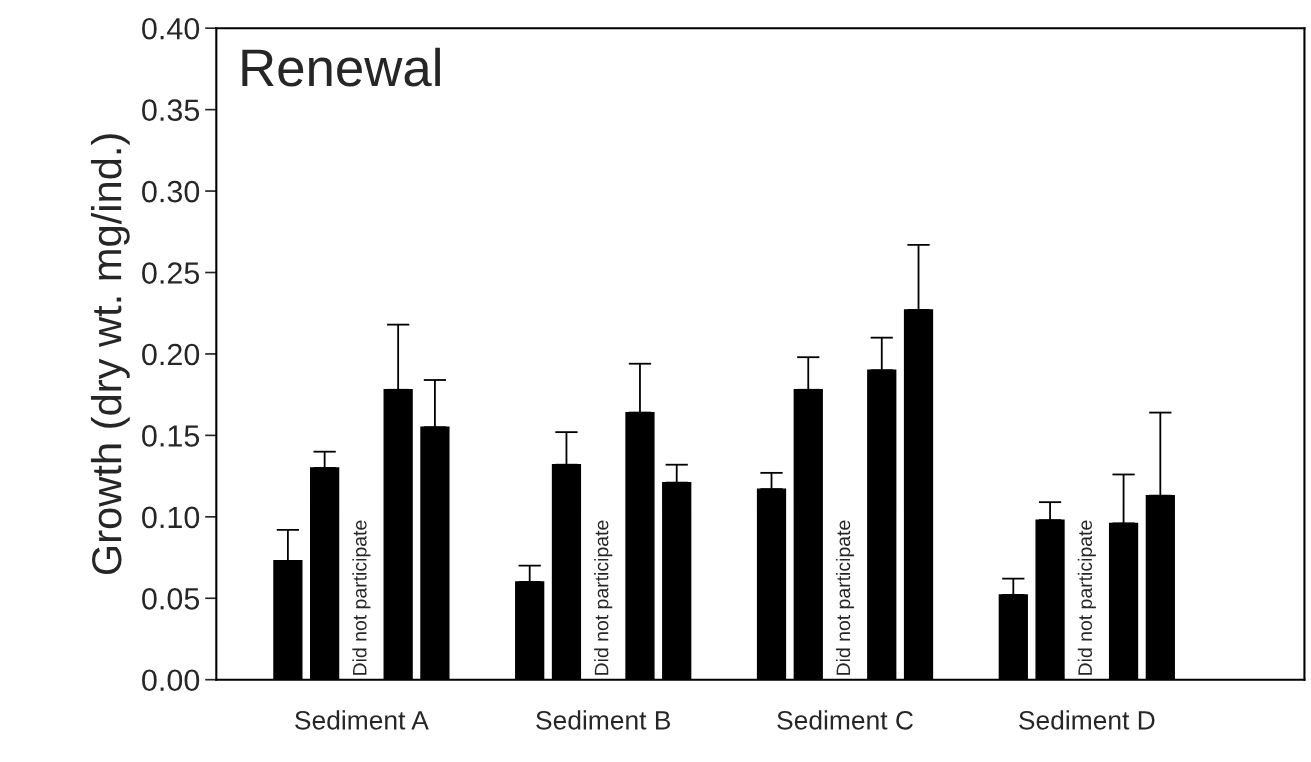 This screenshot has width=1311, height=762. What do you see at coordinates (362, 720) in the screenshot?
I see `x-tick-label: Sediment A` at bounding box center [362, 720].